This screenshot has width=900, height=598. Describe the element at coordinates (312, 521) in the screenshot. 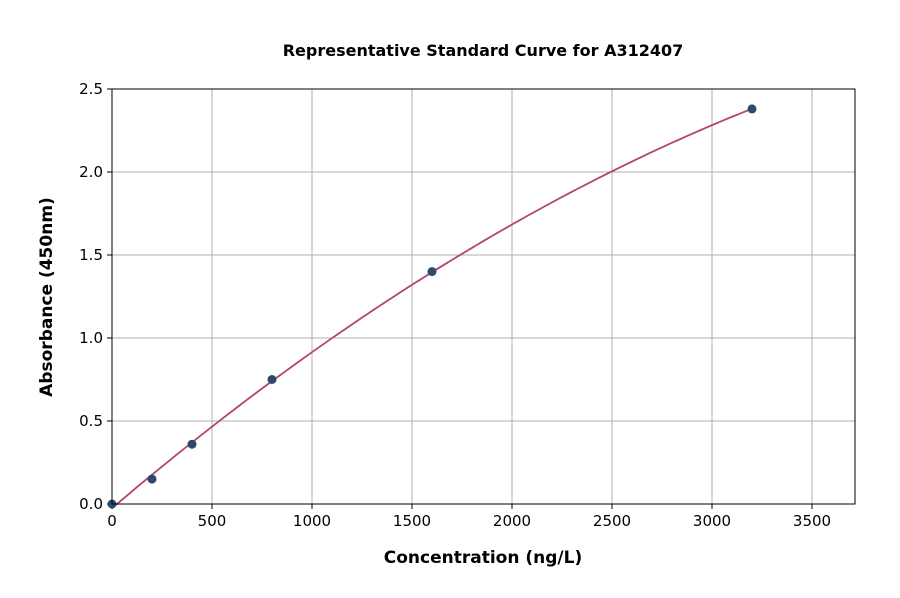

I see `x-tick-label: 1000` at that location.